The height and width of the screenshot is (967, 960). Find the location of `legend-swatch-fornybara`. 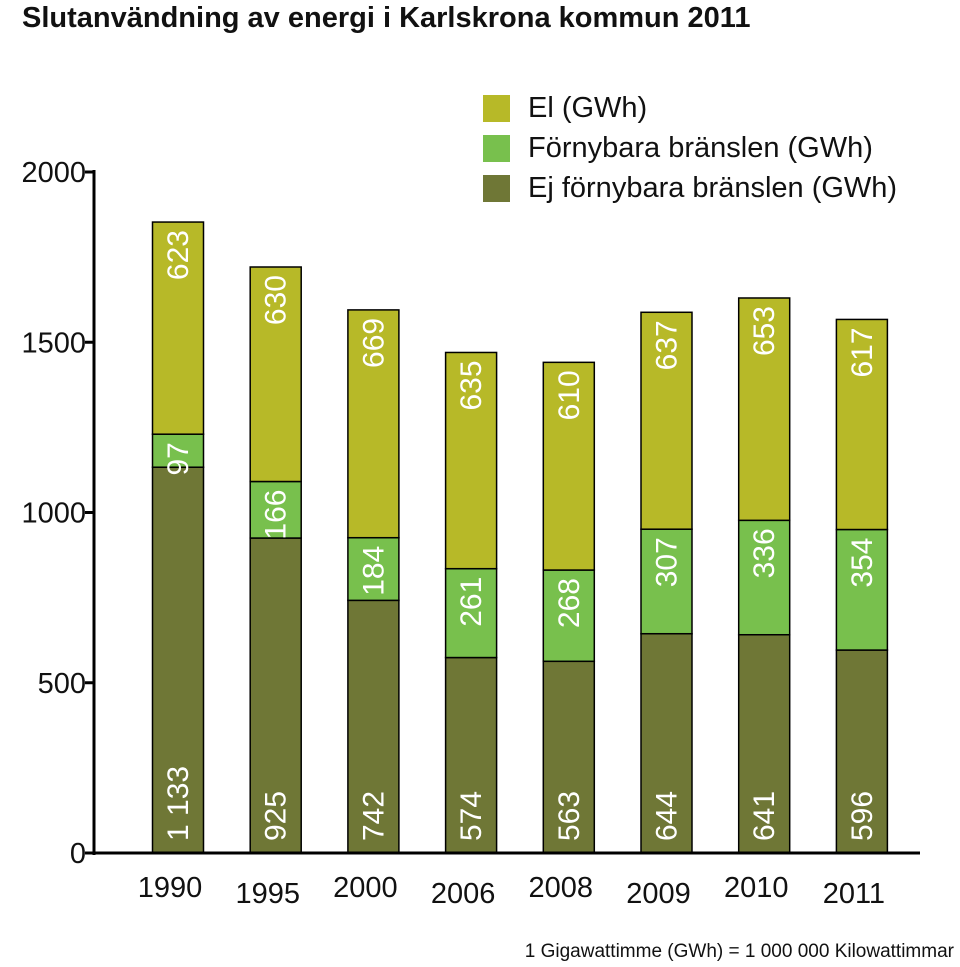

legend-swatch-fornybara is located at coordinates (496, 148).